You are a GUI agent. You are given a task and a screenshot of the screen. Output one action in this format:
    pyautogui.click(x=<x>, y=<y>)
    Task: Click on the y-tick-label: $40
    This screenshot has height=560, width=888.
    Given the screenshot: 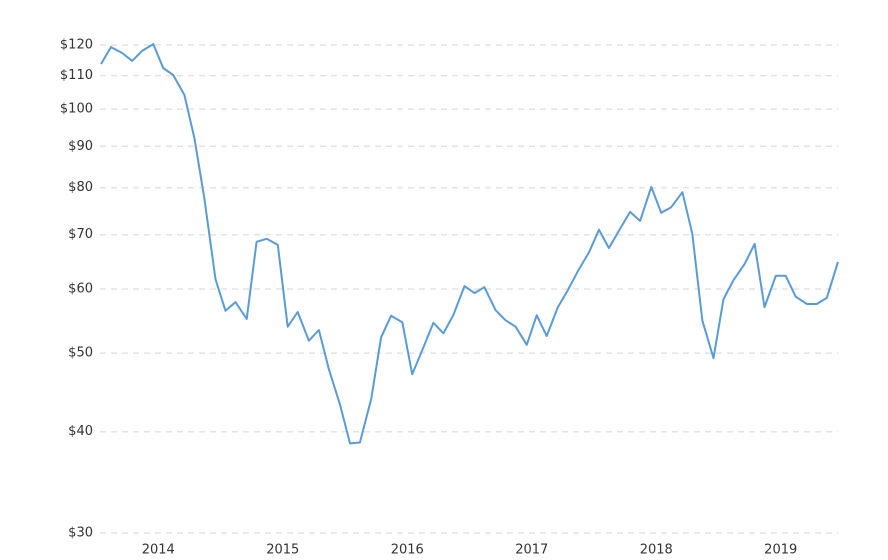 What is the action you would take?
    pyautogui.click(x=80, y=431)
    